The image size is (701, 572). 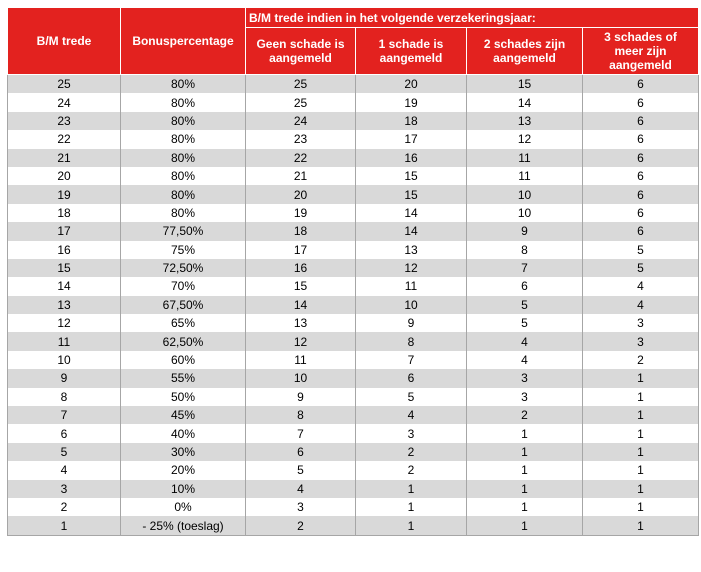 What do you see at coordinates (353, 305) in the screenshot?
I see `table-row: 13 67,50% 14 10 5 4` at bounding box center [353, 305].